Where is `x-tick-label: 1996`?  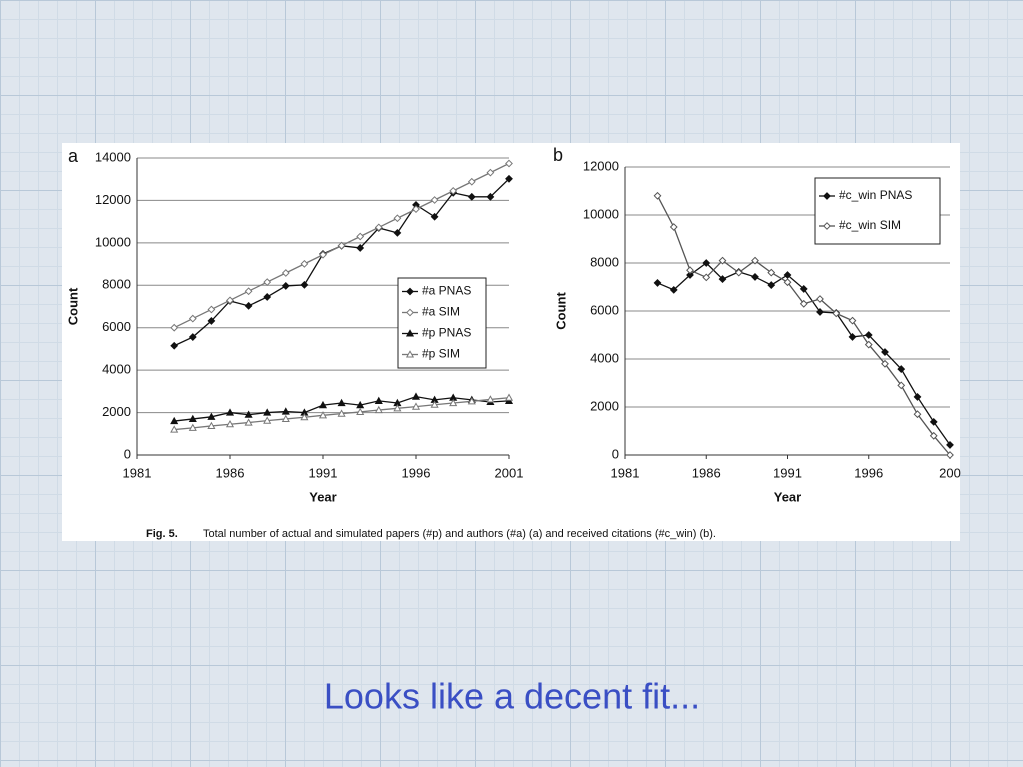
x-tick-label: 1996 is located at coordinates (416, 472).